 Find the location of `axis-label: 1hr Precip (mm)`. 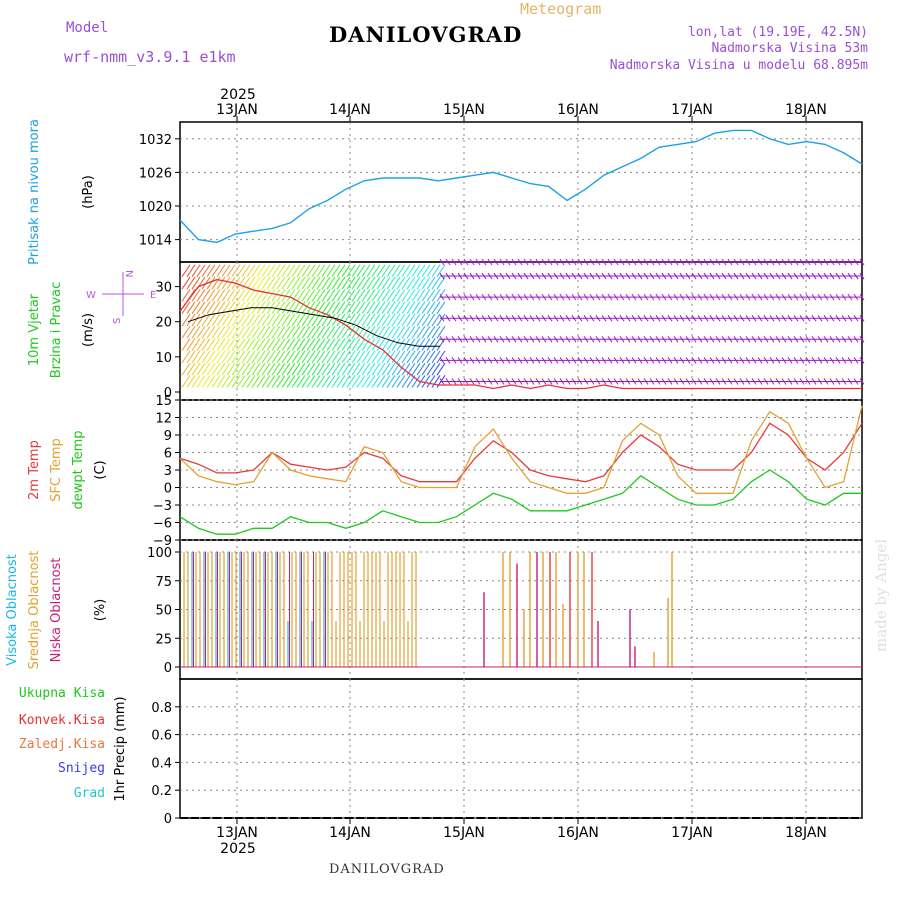

axis-label: 1hr Precip (mm) is located at coordinates (120, 748).